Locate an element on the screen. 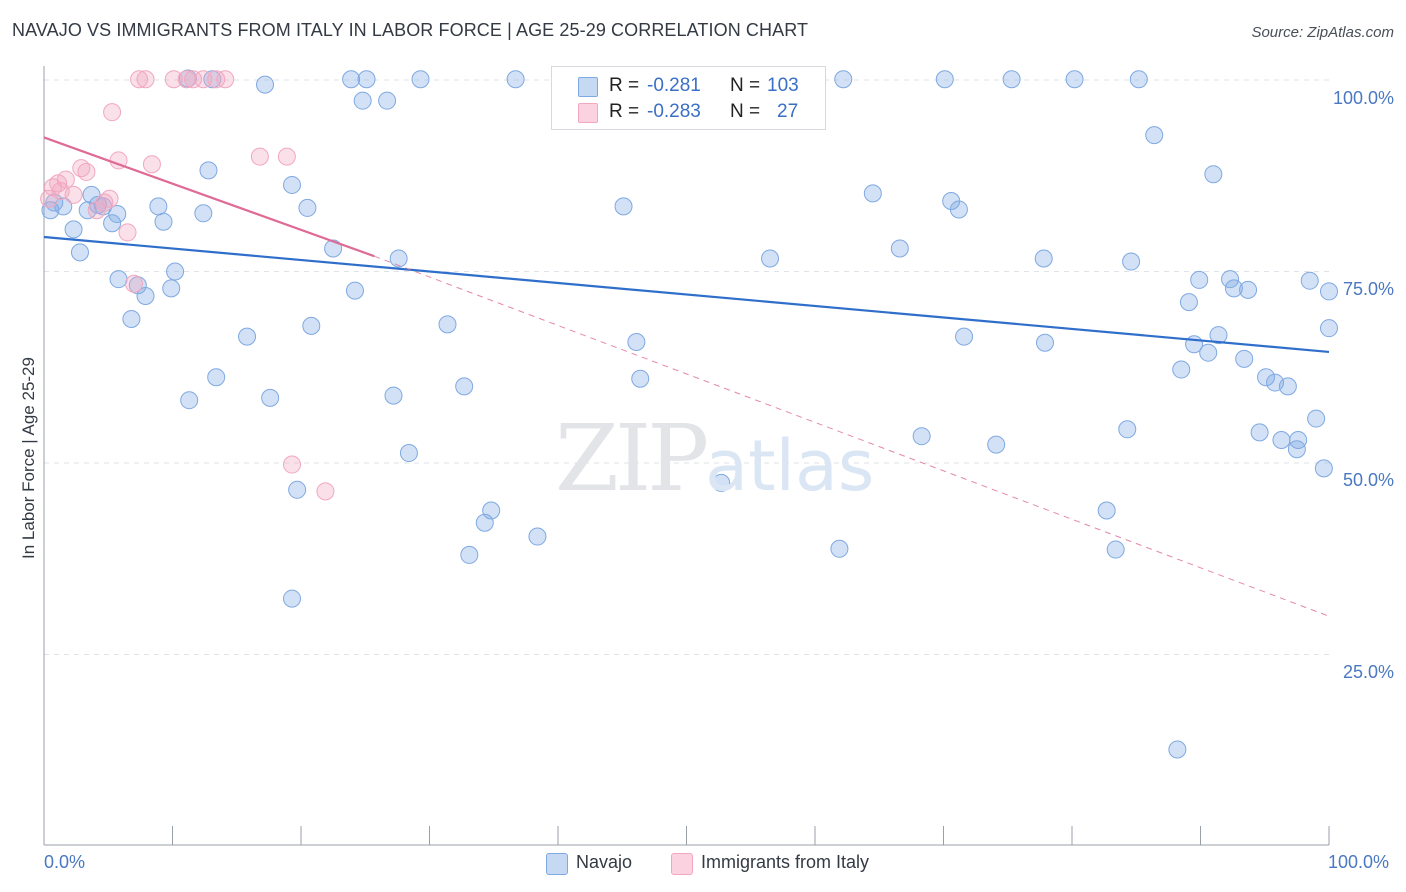 The height and width of the screenshot is (892, 1406). r-value: -0.281 is located at coordinates (674, 85).